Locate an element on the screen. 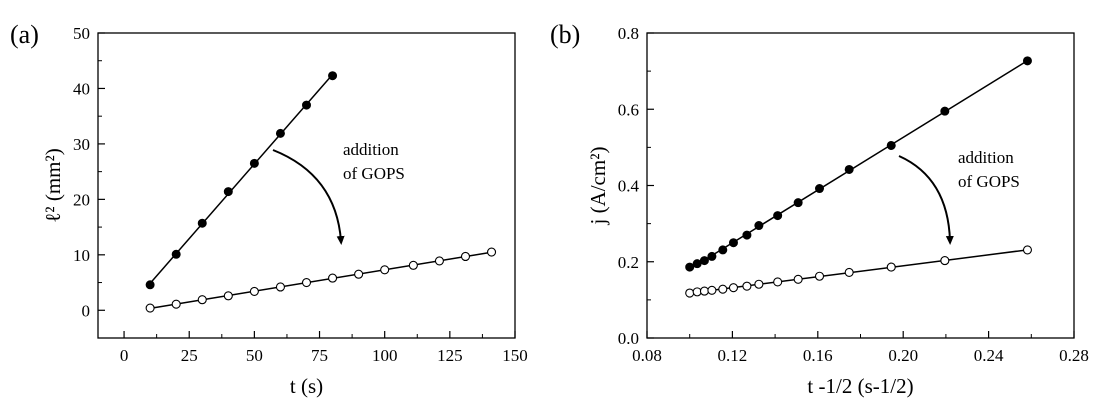  x-tick-label: 25 is located at coordinates (189, 355).